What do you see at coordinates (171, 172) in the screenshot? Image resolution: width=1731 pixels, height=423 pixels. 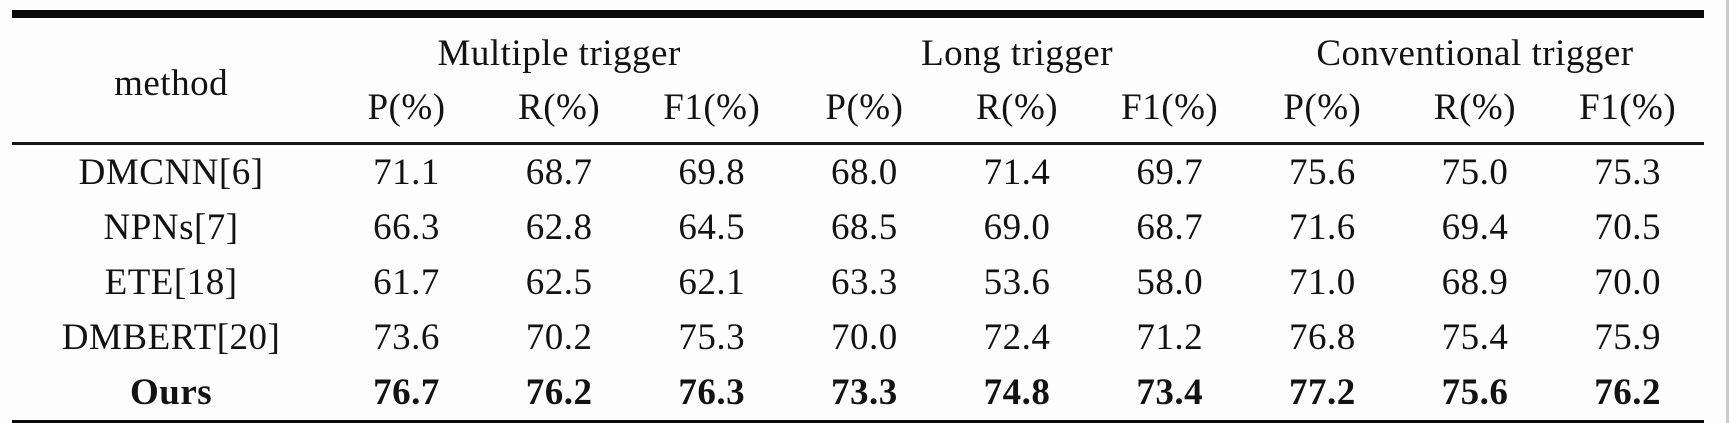 I see `method-cell: DMCNN[6]` at bounding box center [171, 172].